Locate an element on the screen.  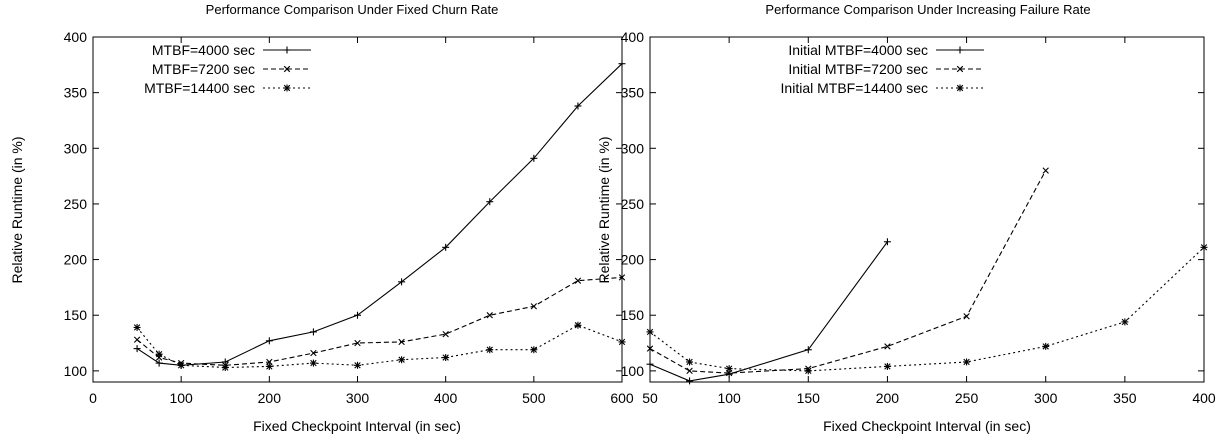
legend-entry: MTBF=7200 sec is located at coordinates (231, 69).